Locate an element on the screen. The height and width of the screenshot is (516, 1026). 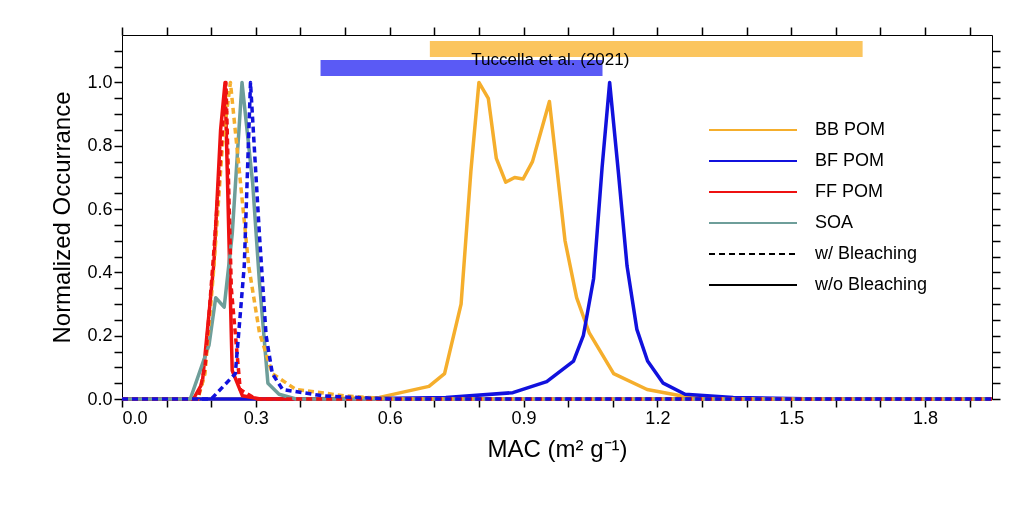
x-tick-label: 0.3 is located at coordinates (256, 417).